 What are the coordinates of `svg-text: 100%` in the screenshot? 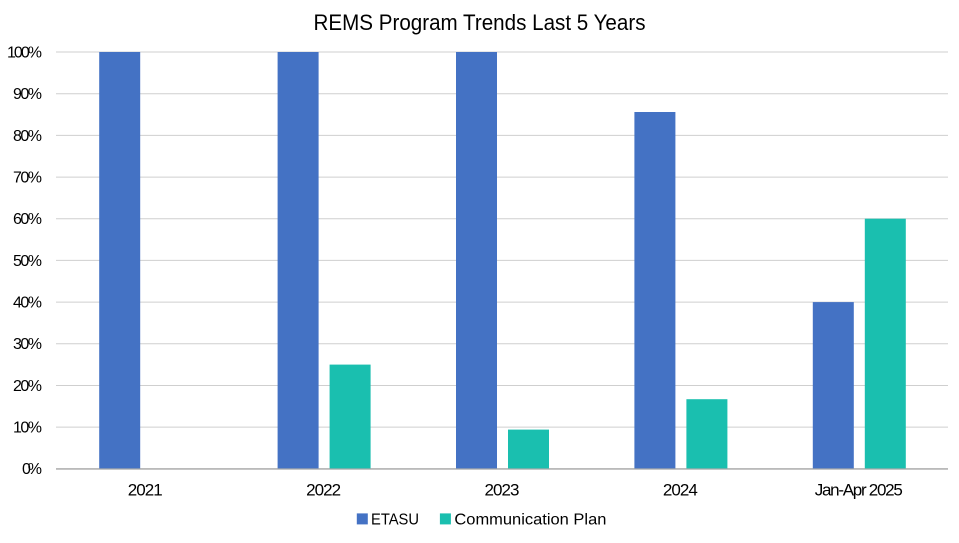 It's located at (24, 52).